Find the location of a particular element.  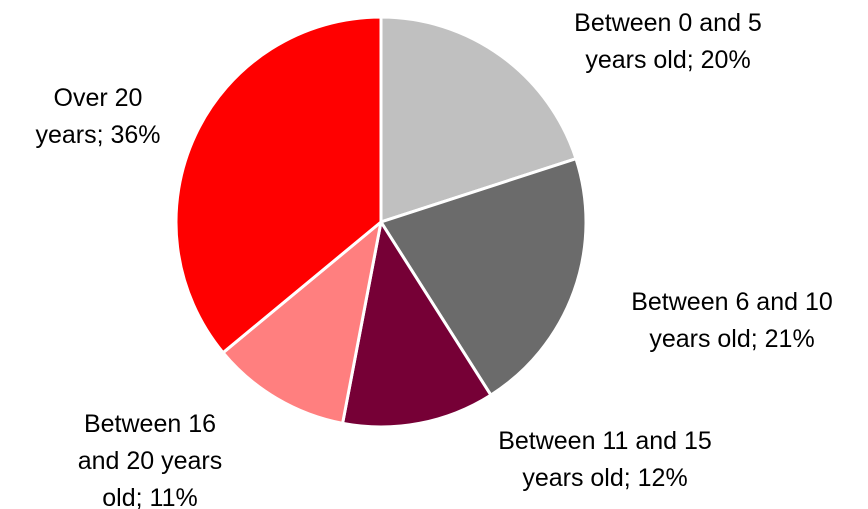

slice-label-3: Between 11 and 15 years old; 12% is located at coordinates (605, 459).